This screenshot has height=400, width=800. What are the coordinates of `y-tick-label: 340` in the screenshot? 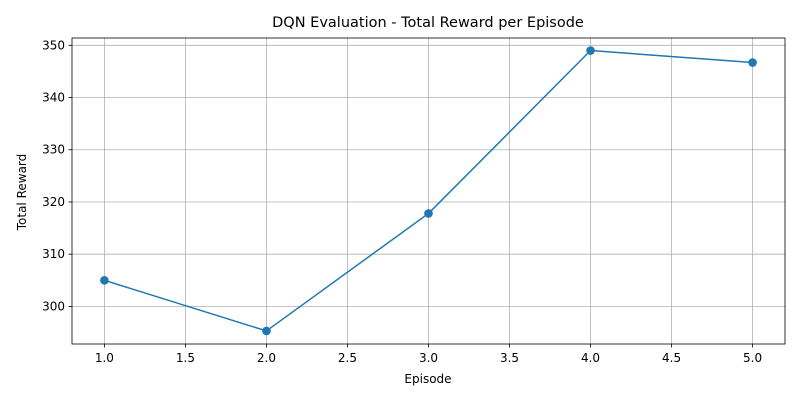 It's located at (53, 98).